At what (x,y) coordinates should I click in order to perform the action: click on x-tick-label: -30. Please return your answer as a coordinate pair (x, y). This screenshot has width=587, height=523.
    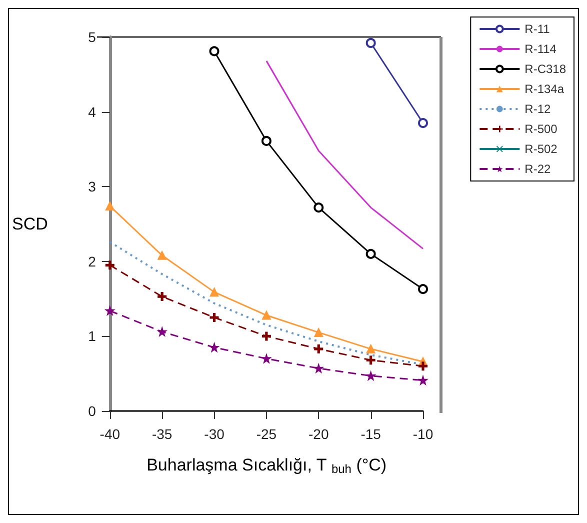
    Looking at the image, I should click on (214, 434).